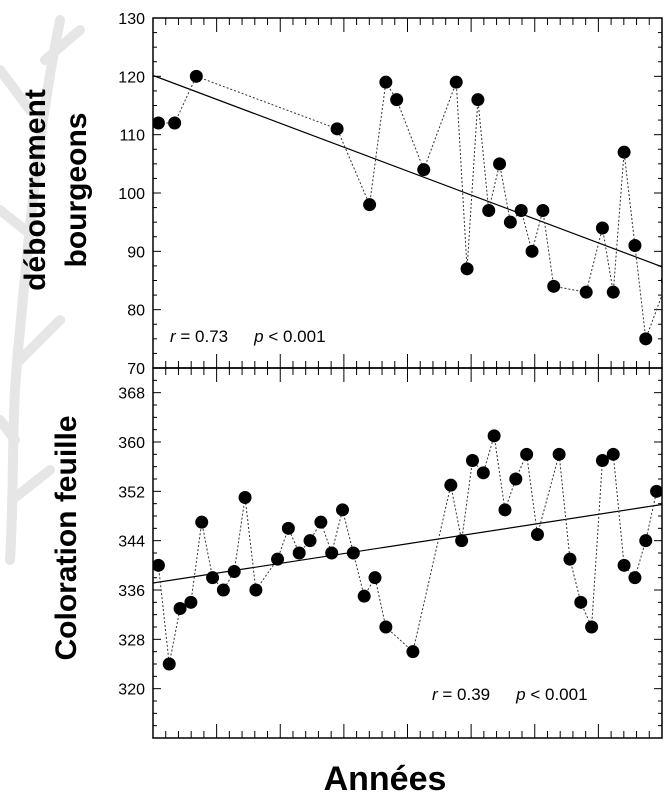 This screenshot has width=665, height=802. What do you see at coordinates (520, 694) in the screenshot?
I see `bottom-p-symbol: p` at bounding box center [520, 694].